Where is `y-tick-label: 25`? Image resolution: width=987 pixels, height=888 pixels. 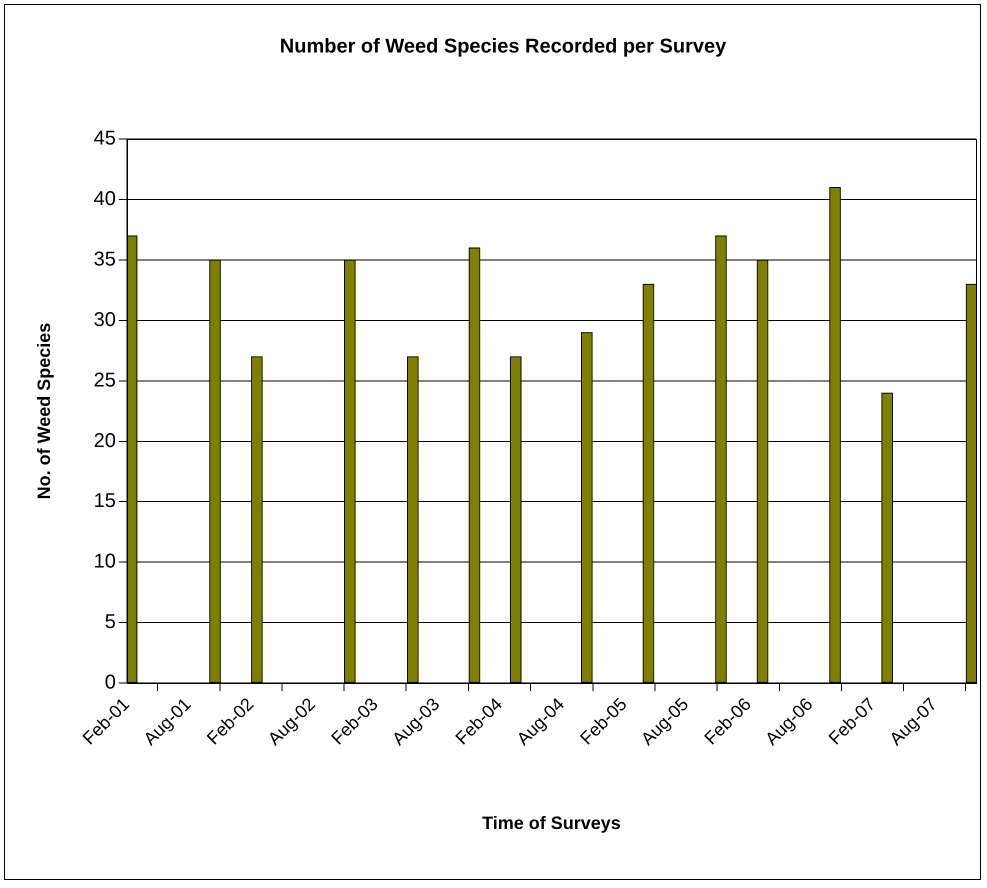 y-tick-label: 25 is located at coordinates (105, 380).